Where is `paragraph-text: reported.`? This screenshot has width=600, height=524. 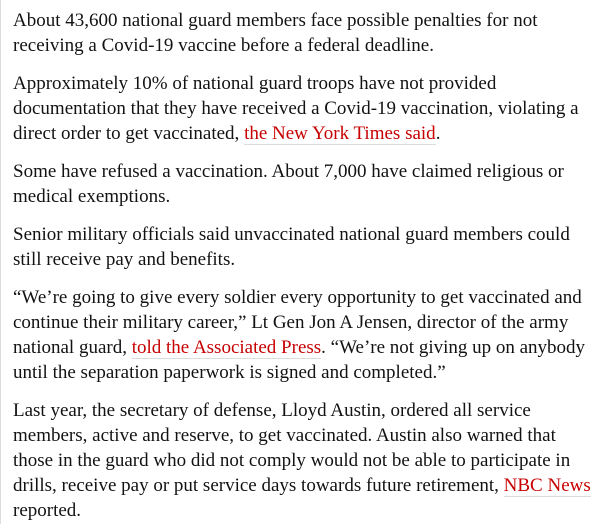
paragraph-text: reported. is located at coordinates (47, 510).